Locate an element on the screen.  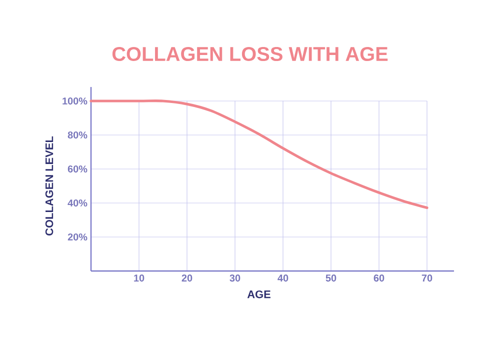
y-tick-label: 100% is located at coordinates (75, 101).